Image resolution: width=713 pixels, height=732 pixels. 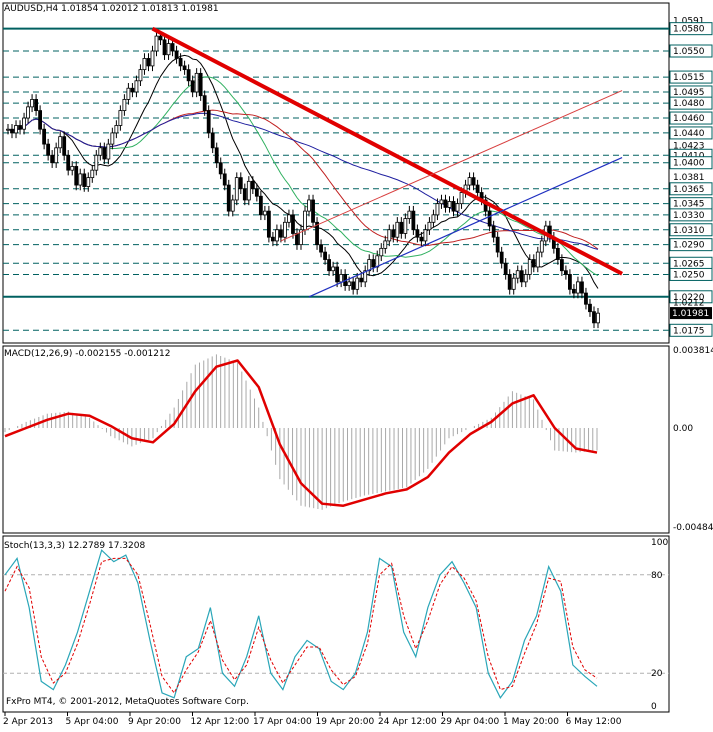 I want to click on symbol-name: AUDUSD,H4, so click(x=31, y=9).